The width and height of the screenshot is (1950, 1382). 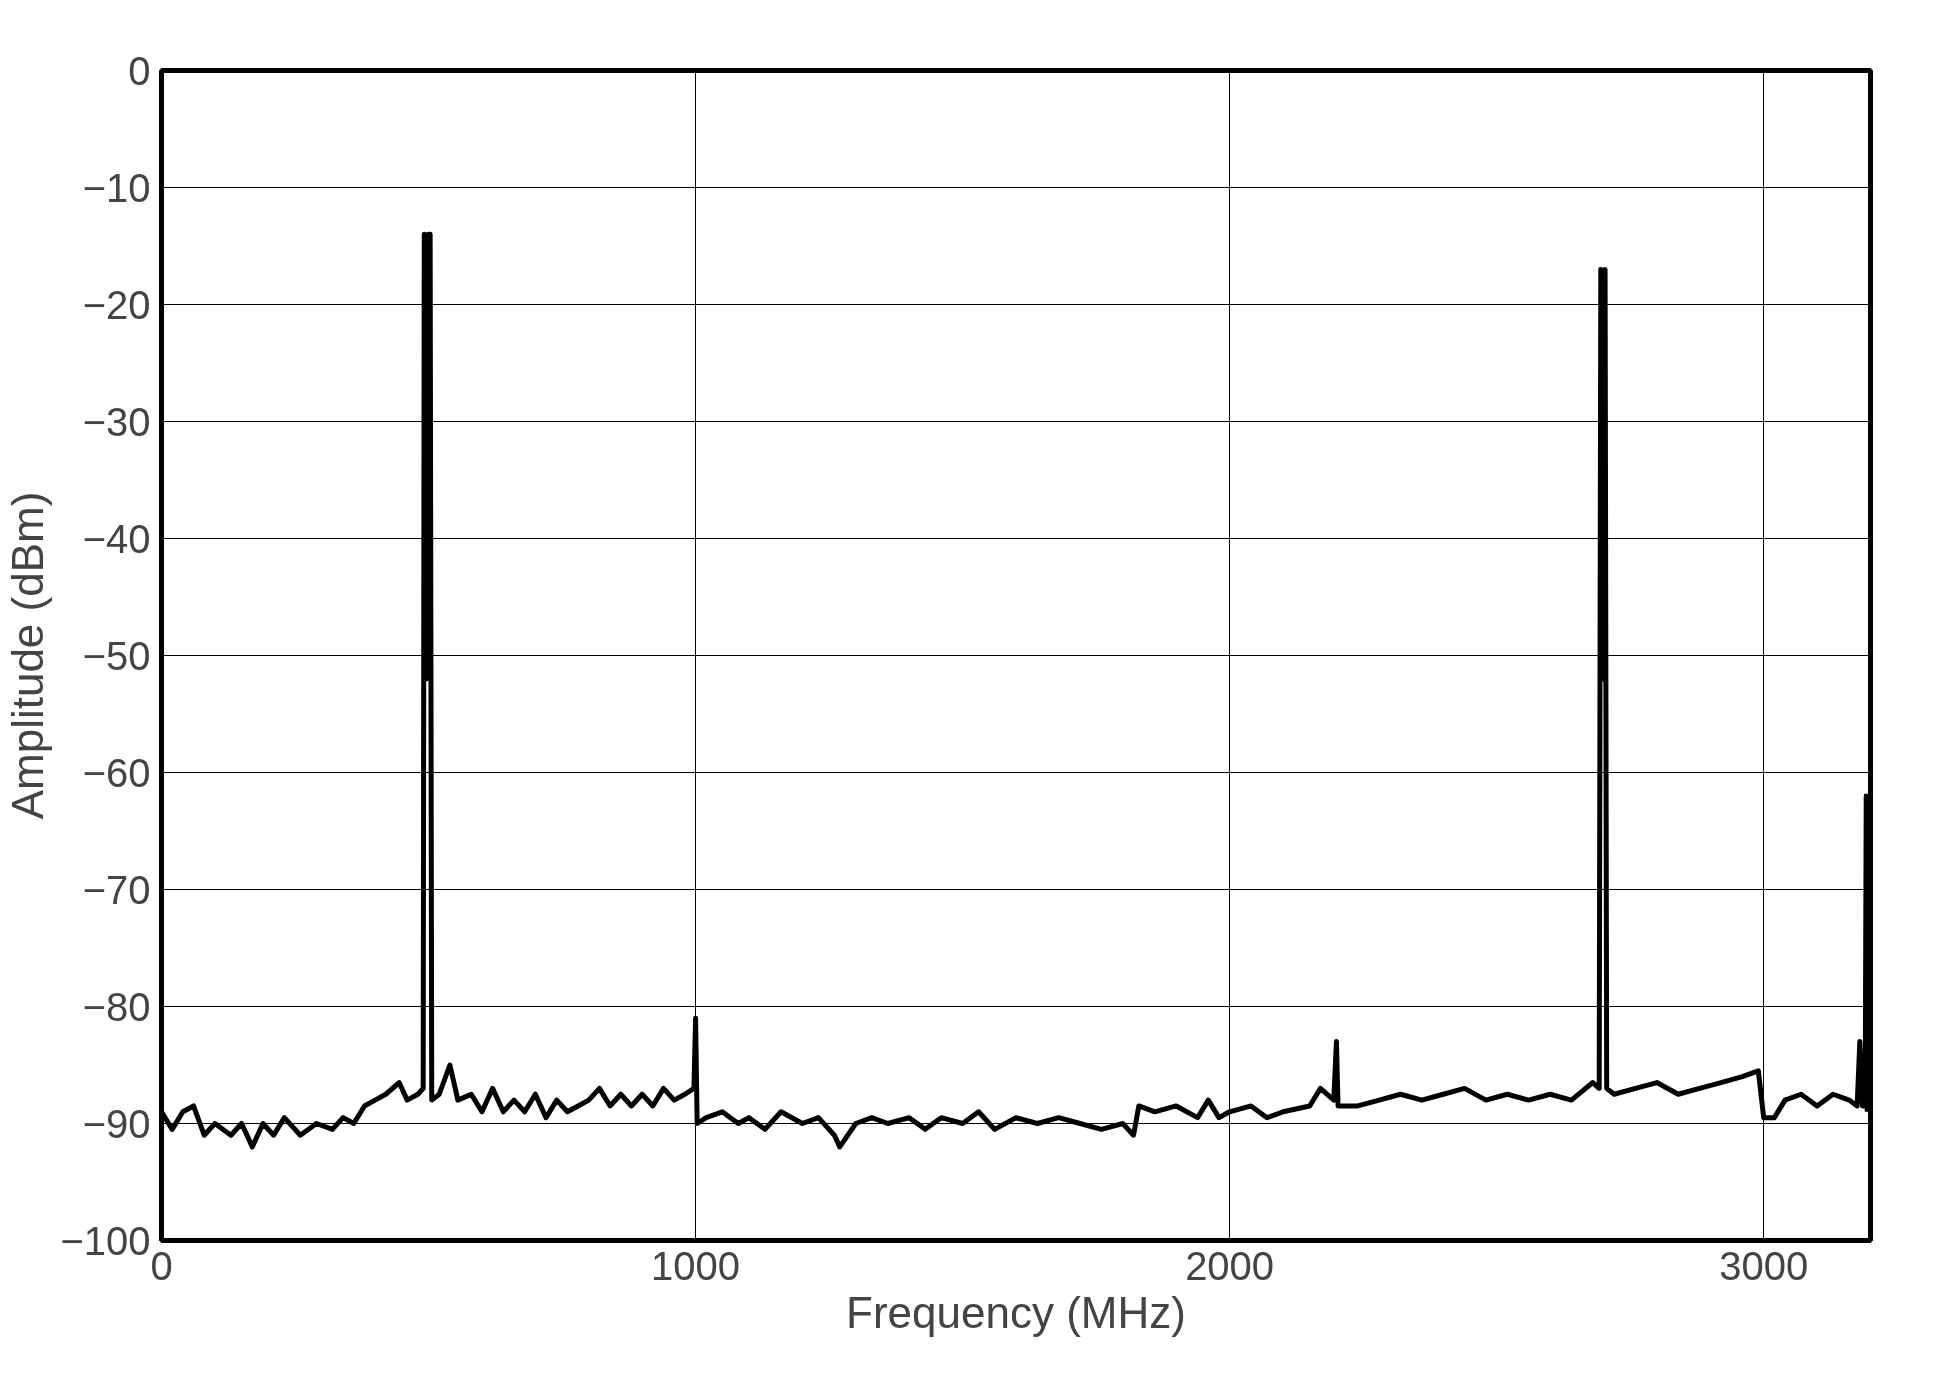 What do you see at coordinates (116, 187) in the screenshot?
I see `y-tick-label: −10` at bounding box center [116, 187].